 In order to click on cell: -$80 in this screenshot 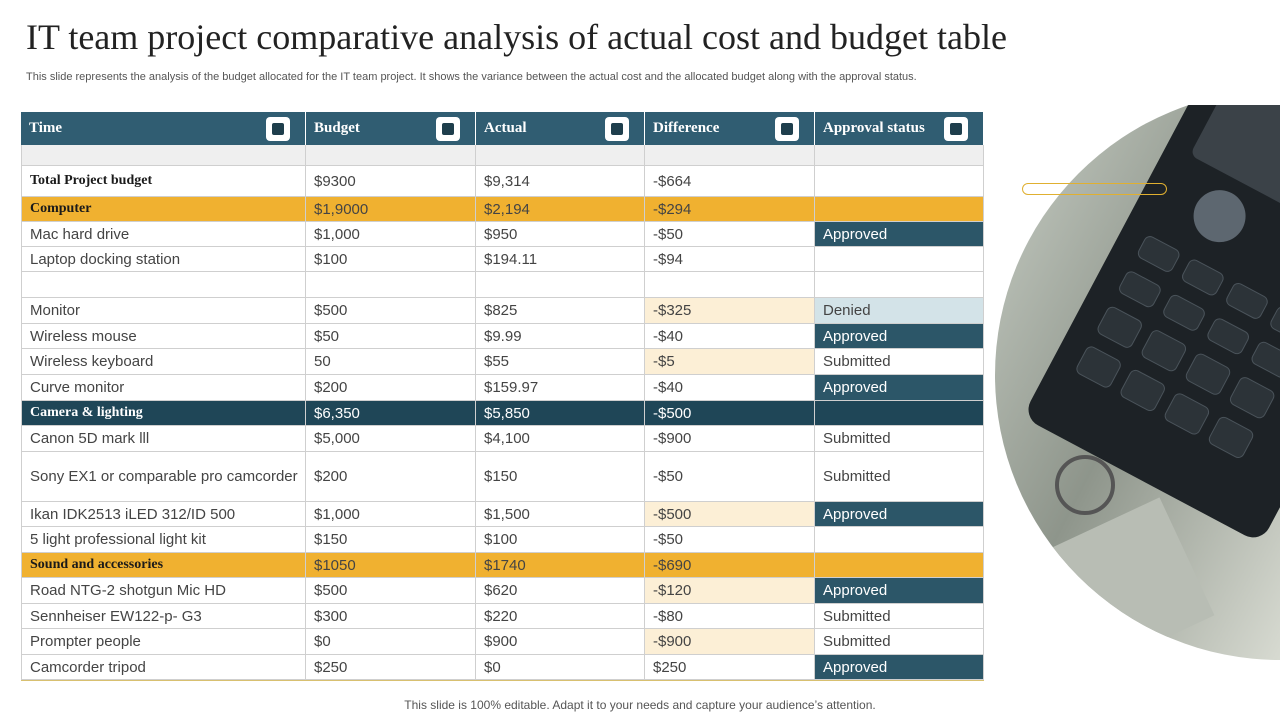, I will do `click(730, 616)`.